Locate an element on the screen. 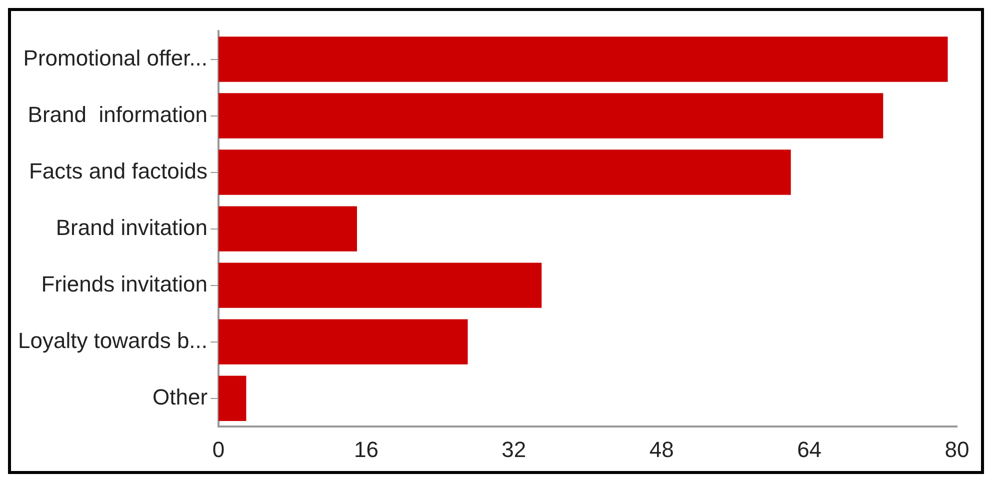  y-tick-label: Brand invitation is located at coordinates (132, 227).